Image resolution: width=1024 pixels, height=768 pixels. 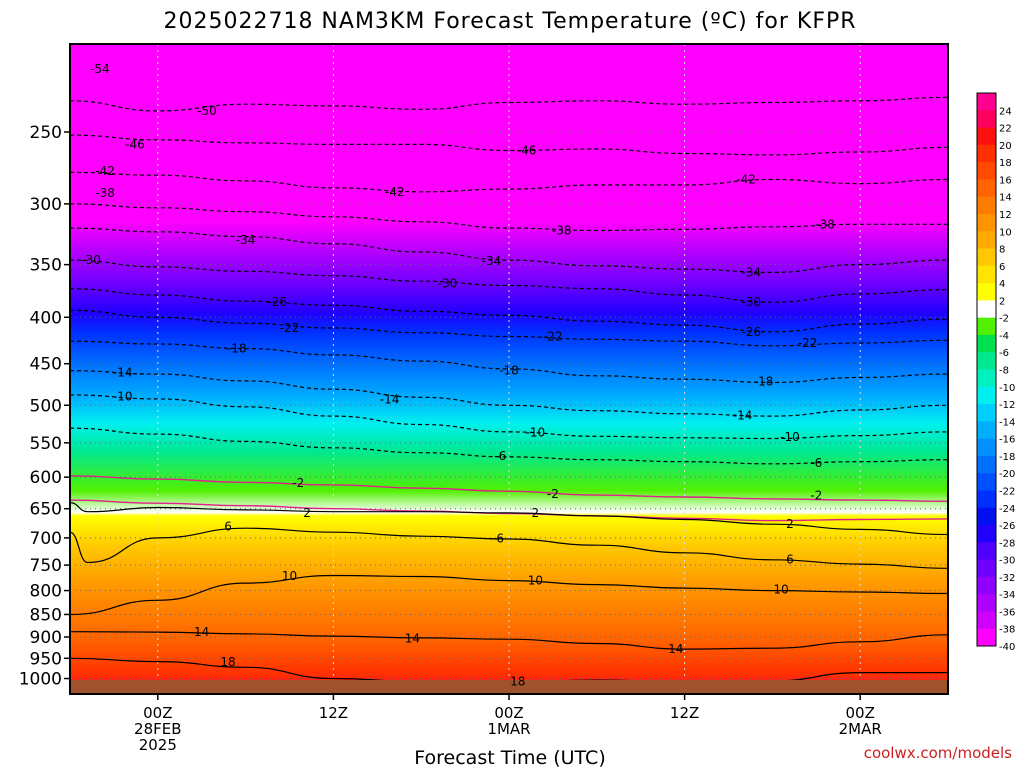 What do you see at coordinates (46, 638) in the screenshot?
I see `y-tick-label: 900` at bounding box center [46, 638].